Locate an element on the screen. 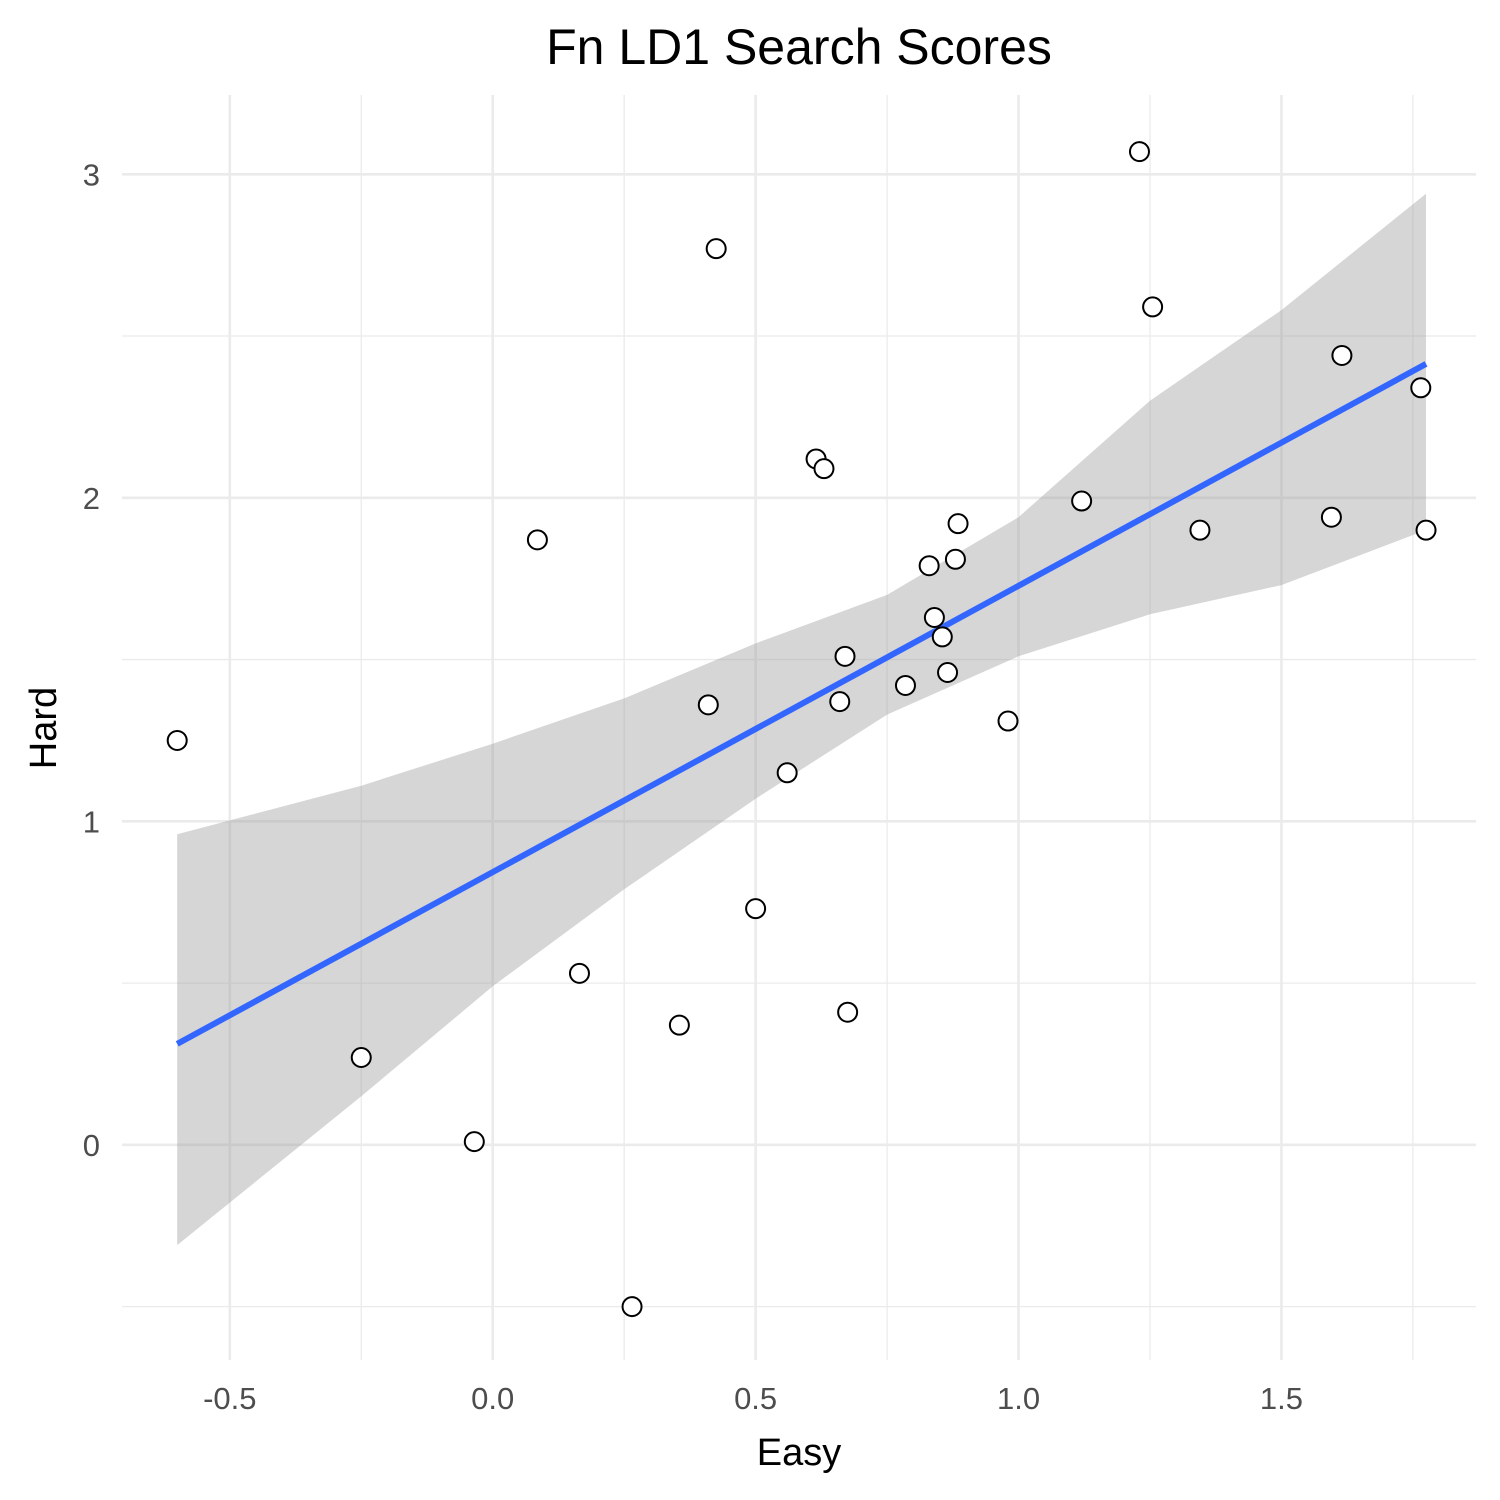  y-tick-label: 2 is located at coordinates (91, 498).